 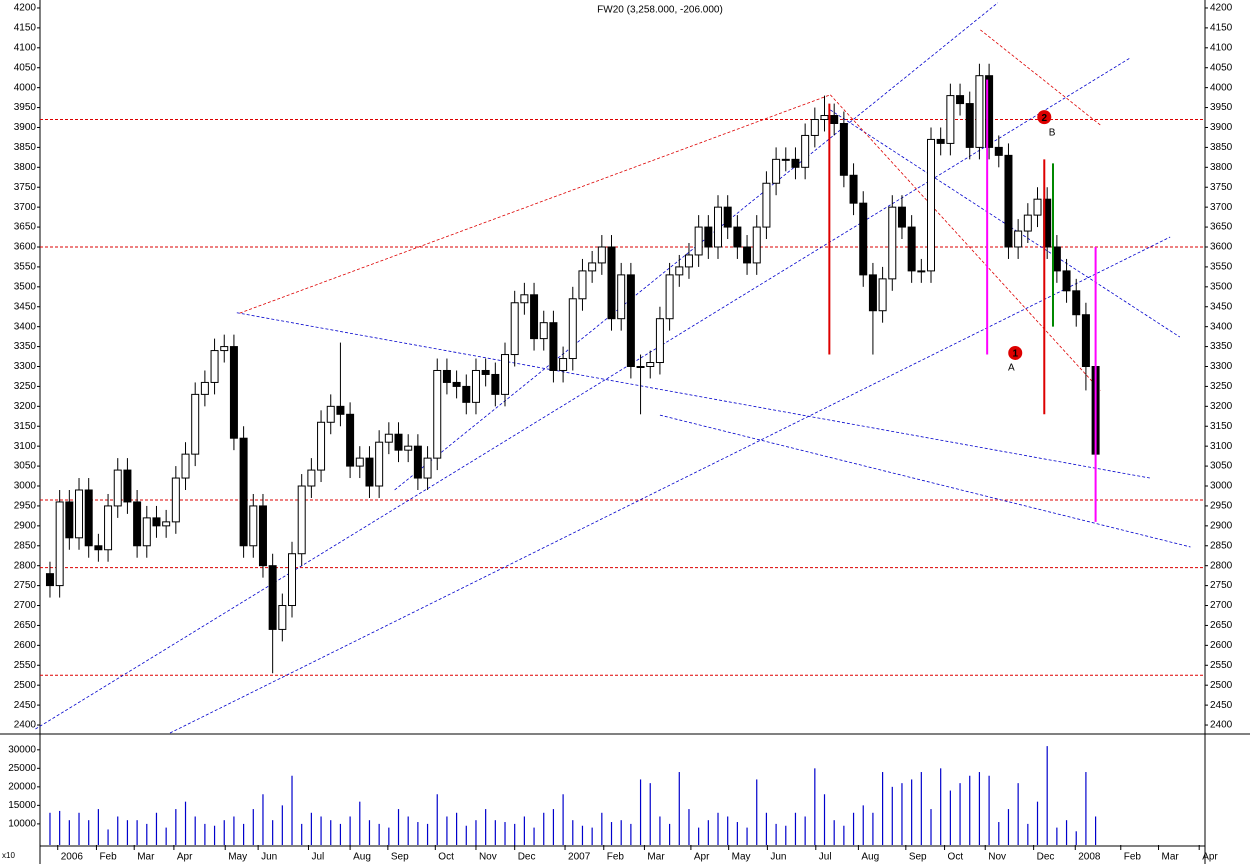 What do you see at coordinates (22, 768) in the screenshot?
I see `volume-tick-label: 25000` at bounding box center [22, 768].